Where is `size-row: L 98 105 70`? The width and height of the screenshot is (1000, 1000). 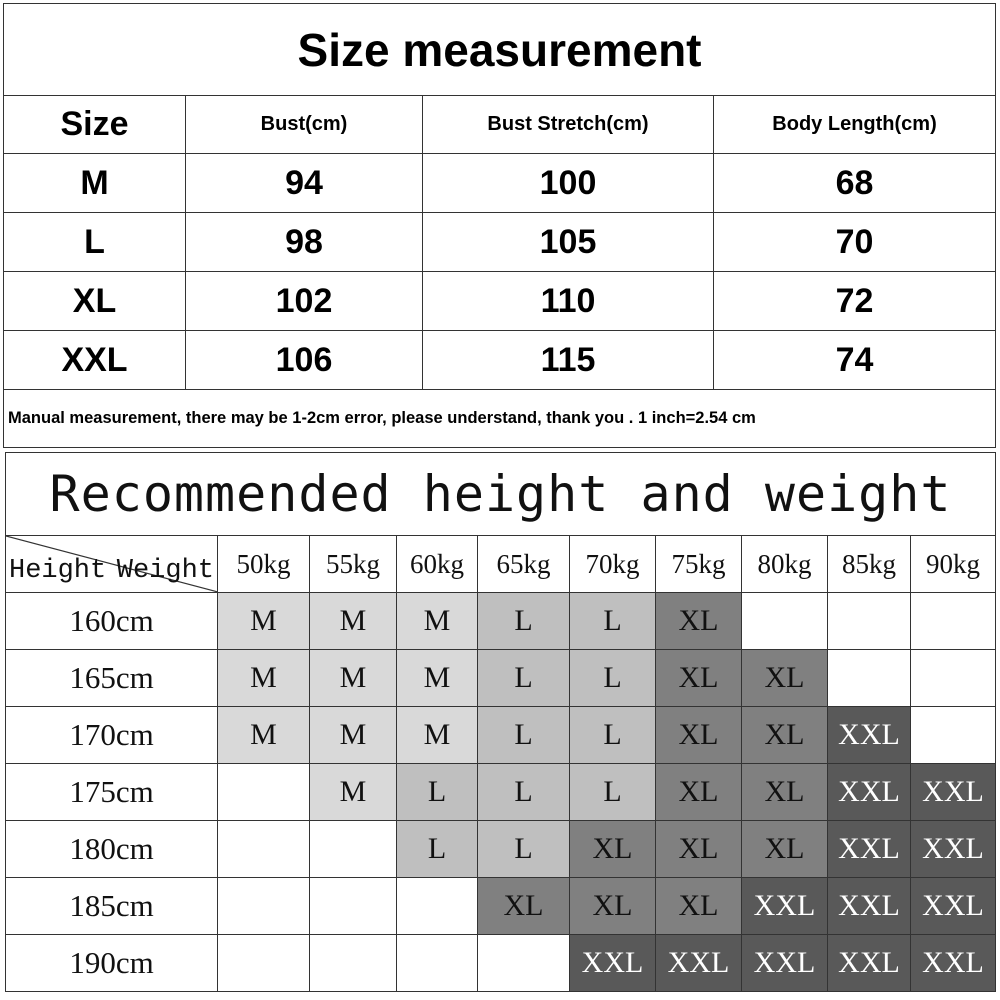 size-row: L 98 105 70 is located at coordinates (500, 242).